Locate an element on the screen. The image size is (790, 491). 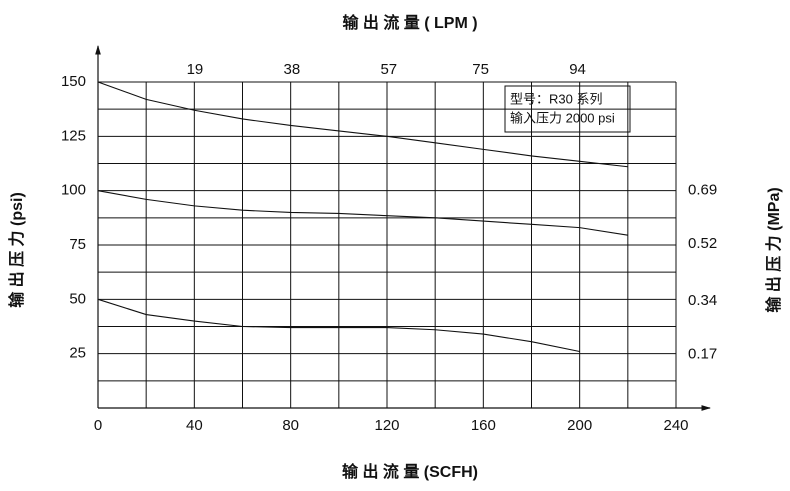
x-tick-label: 0 is located at coordinates (98, 425).